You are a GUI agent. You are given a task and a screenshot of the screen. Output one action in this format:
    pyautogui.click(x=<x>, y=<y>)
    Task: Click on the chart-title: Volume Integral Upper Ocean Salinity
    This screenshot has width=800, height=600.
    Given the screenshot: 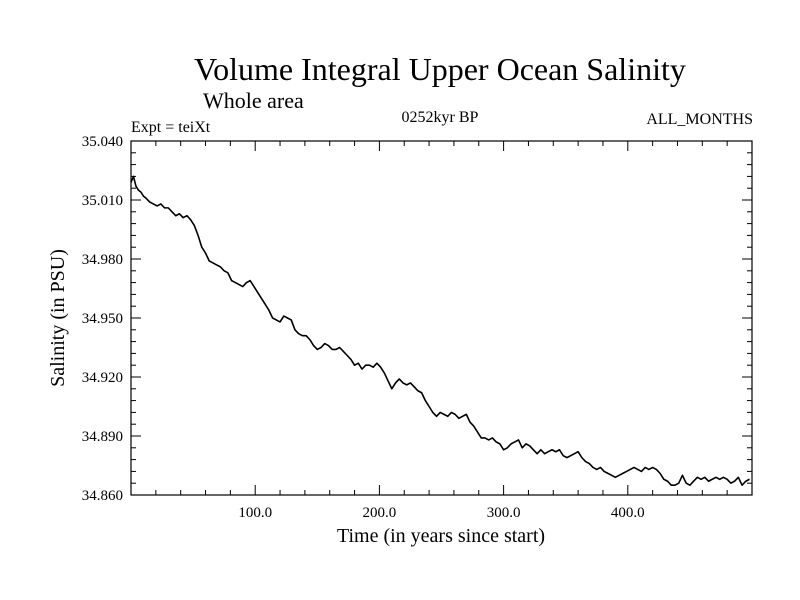 What is the action you would take?
    pyautogui.click(x=440, y=69)
    